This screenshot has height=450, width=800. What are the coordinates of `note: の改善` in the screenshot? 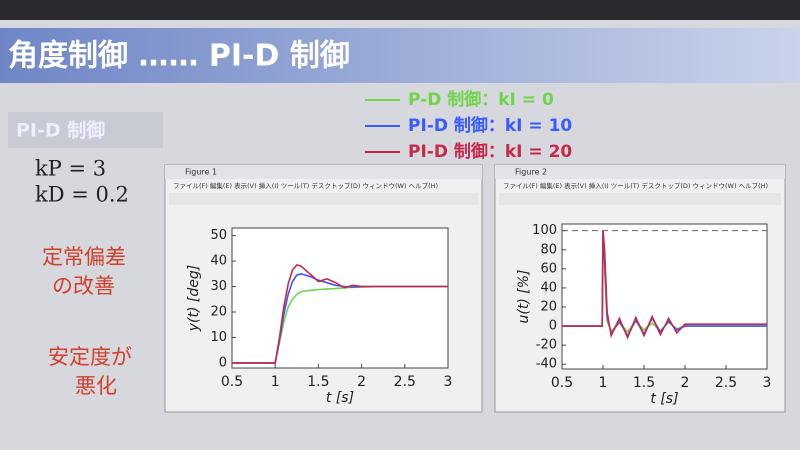 It's located at (83, 286).